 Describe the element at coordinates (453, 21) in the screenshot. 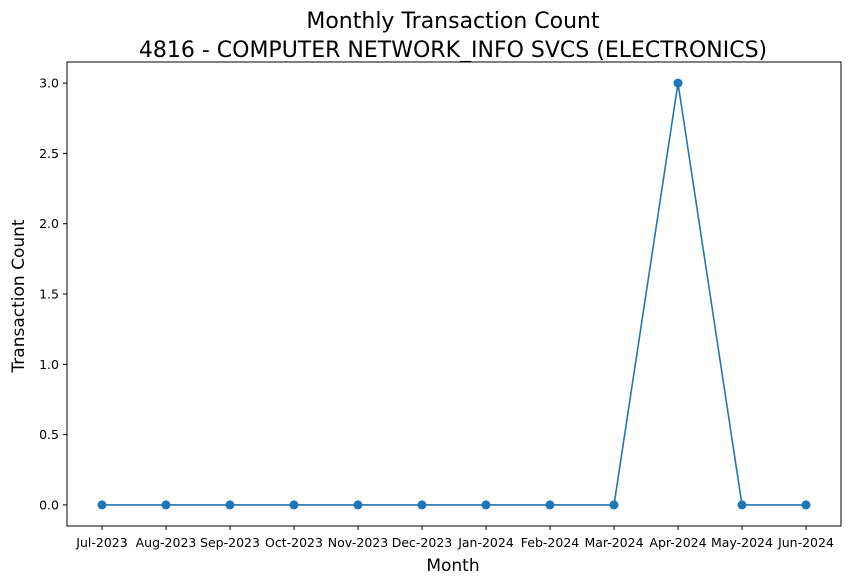

I see `chart-title: Monthly Transaction Count` at that location.